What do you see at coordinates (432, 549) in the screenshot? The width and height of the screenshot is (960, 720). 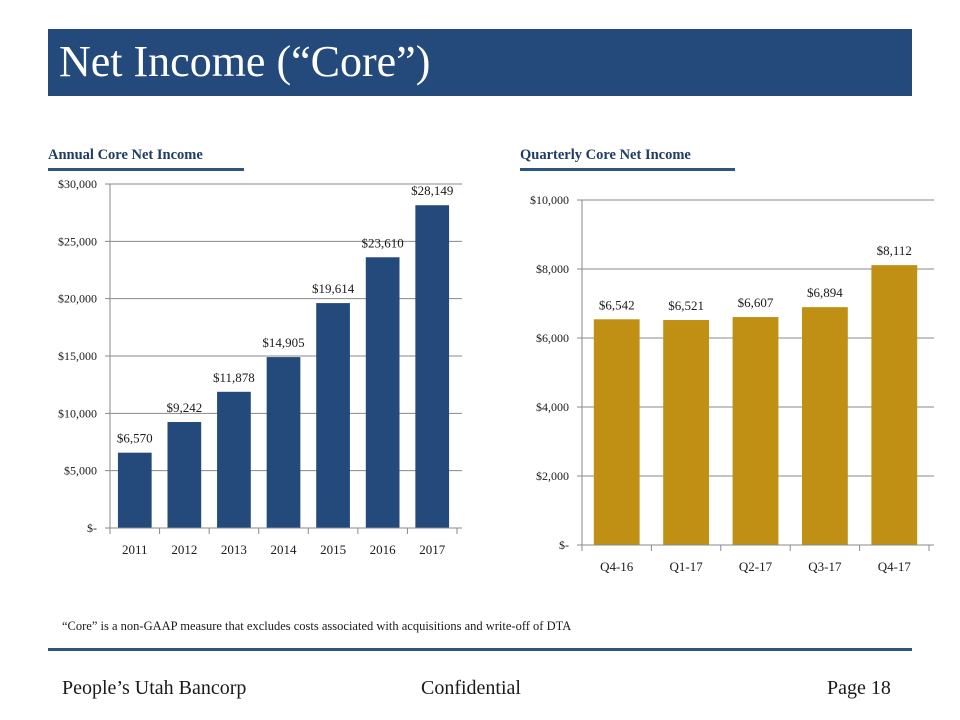 I see `x-tick-label: 2017` at bounding box center [432, 549].